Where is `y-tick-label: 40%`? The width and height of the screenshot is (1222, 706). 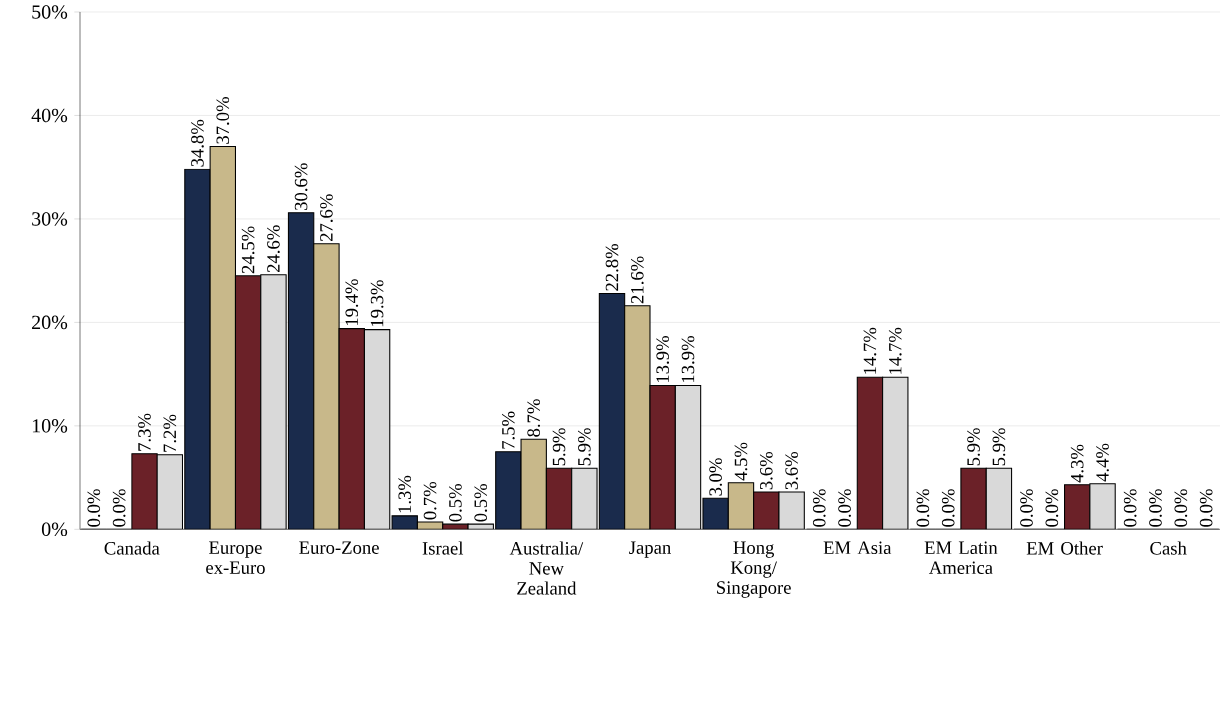
y-tick-label: 40% is located at coordinates (49, 115).